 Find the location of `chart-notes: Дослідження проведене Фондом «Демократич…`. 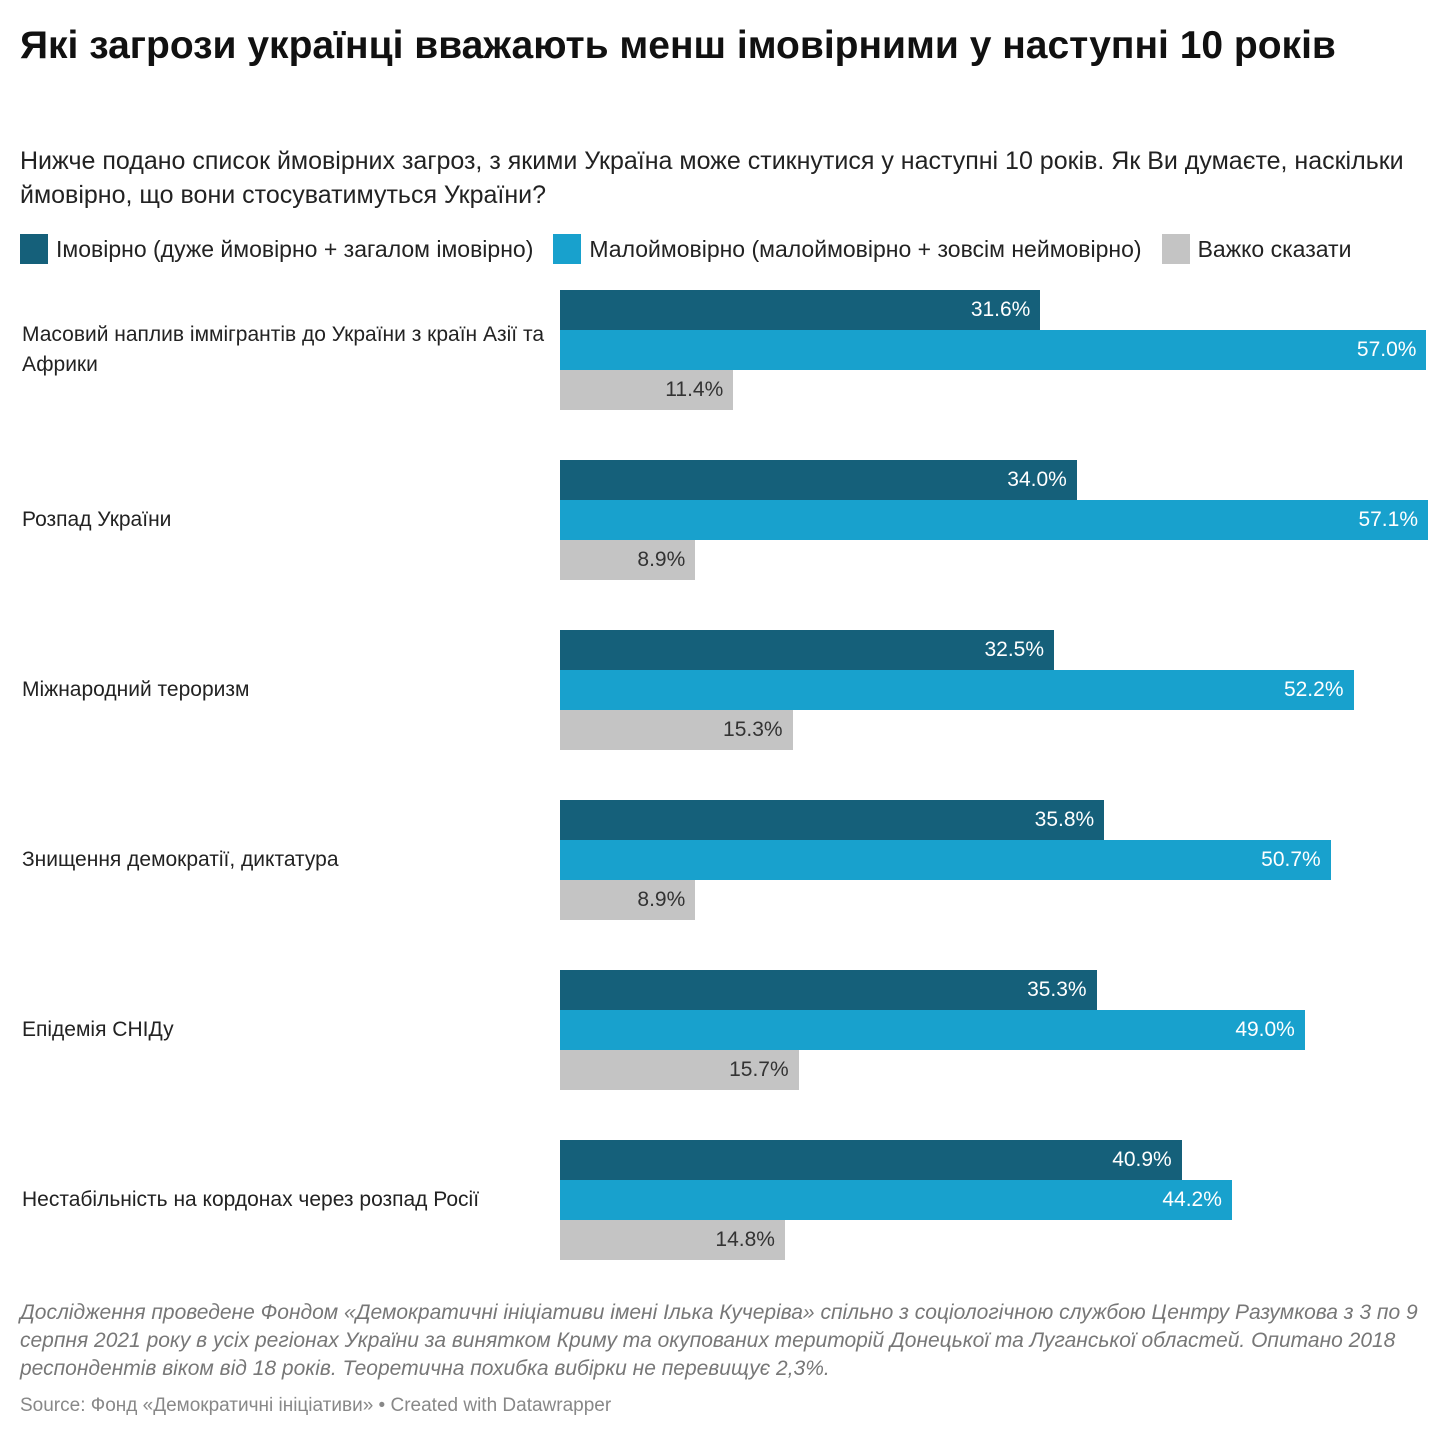

chart-notes: Дослідження проведене Фондом «Демократич… is located at coordinates (719, 1340).